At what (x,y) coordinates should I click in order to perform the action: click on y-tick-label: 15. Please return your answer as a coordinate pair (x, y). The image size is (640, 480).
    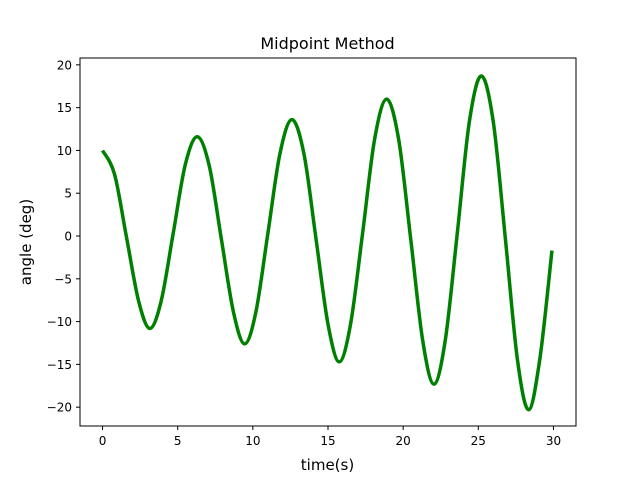
    Looking at the image, I should click on (64, 108).